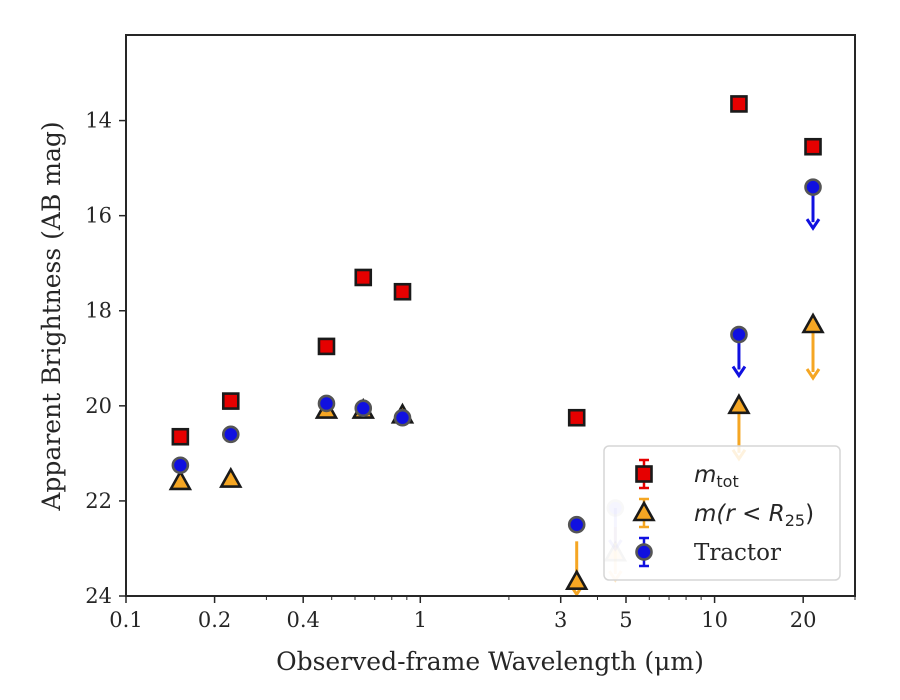 Image resolution: width=900 pixels, height=700 pixels. What do you see at coordinates (98, 121) in the screenshot?
I see `y-tick-label: 14` at bounding box center [98, 121].